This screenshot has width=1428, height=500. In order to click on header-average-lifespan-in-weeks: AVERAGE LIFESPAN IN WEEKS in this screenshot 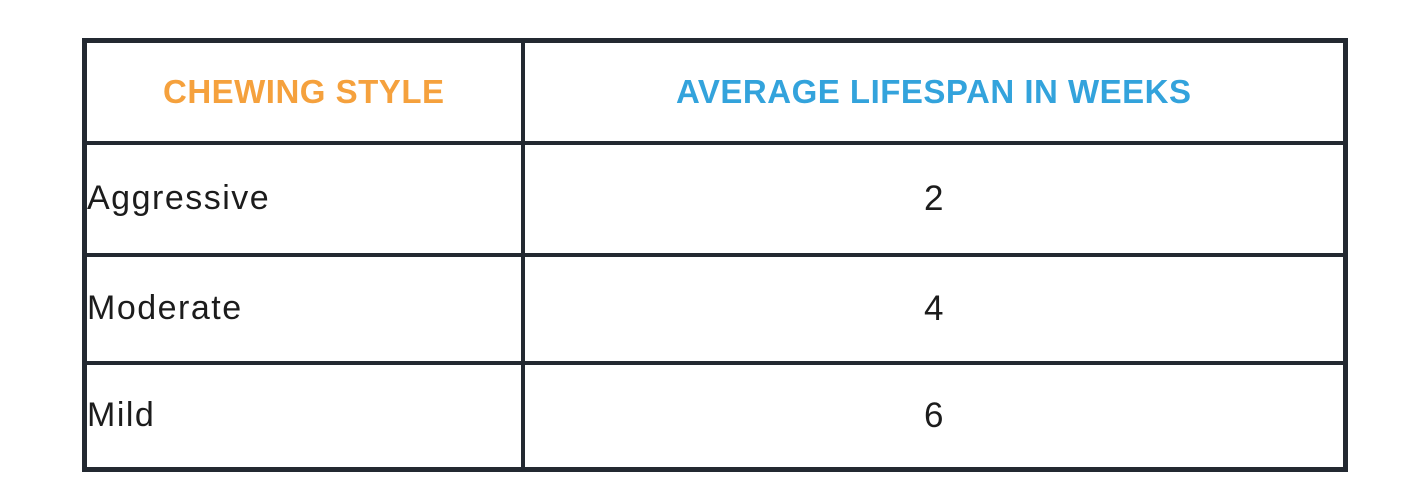, I will do `click(934, 91)`.